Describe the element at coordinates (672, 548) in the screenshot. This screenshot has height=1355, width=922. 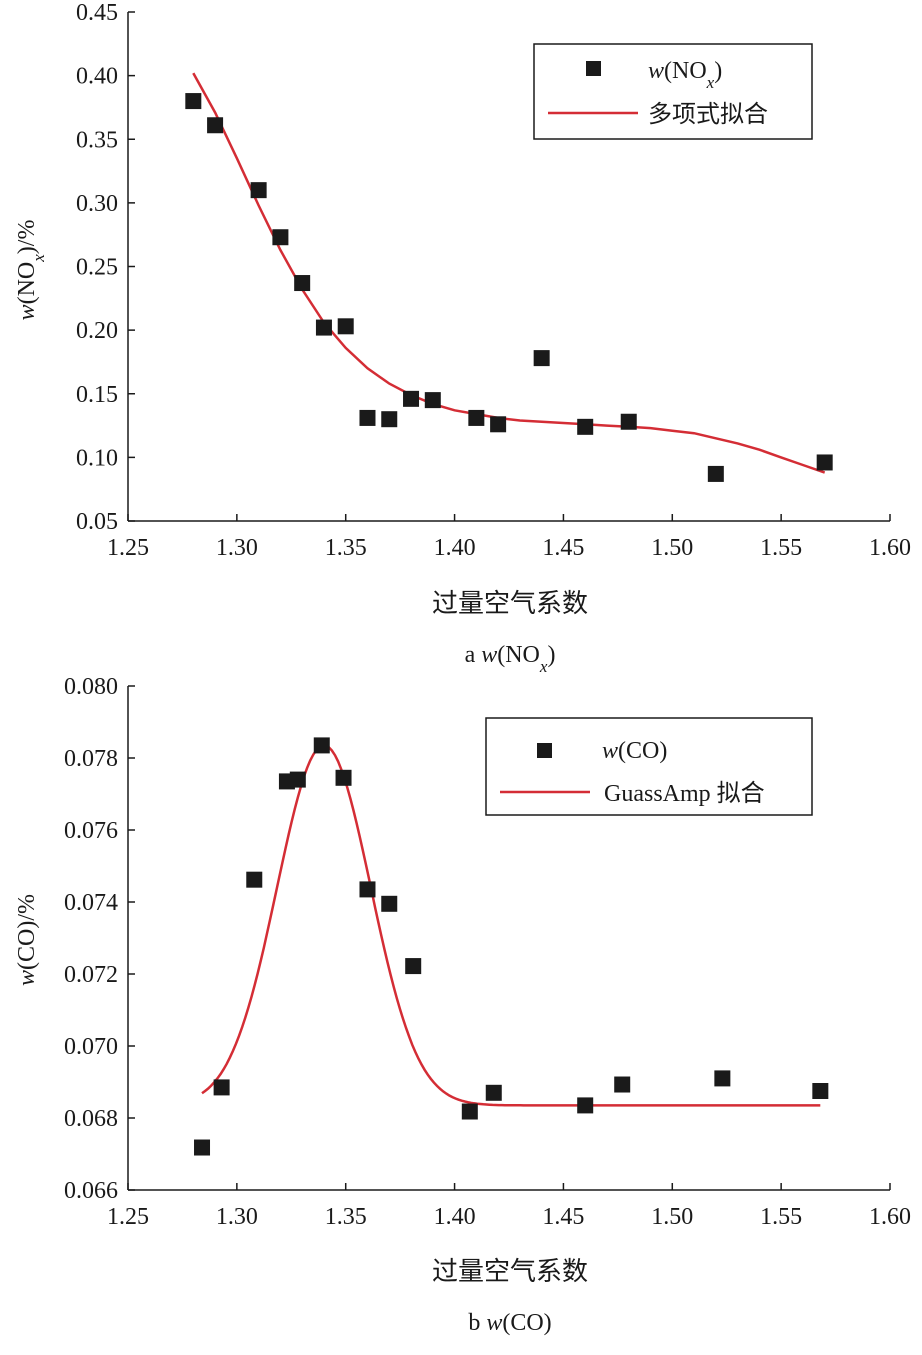
I see `panel-a-x-tick-label: 1.50` at that location.